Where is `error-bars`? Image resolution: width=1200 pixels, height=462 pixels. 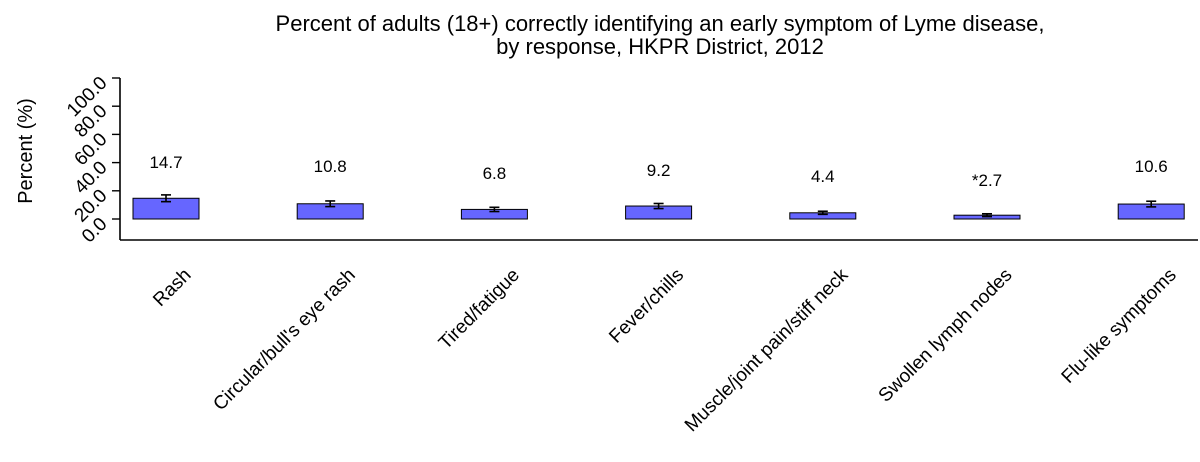
error-bars is located at coordinates (659, 206).